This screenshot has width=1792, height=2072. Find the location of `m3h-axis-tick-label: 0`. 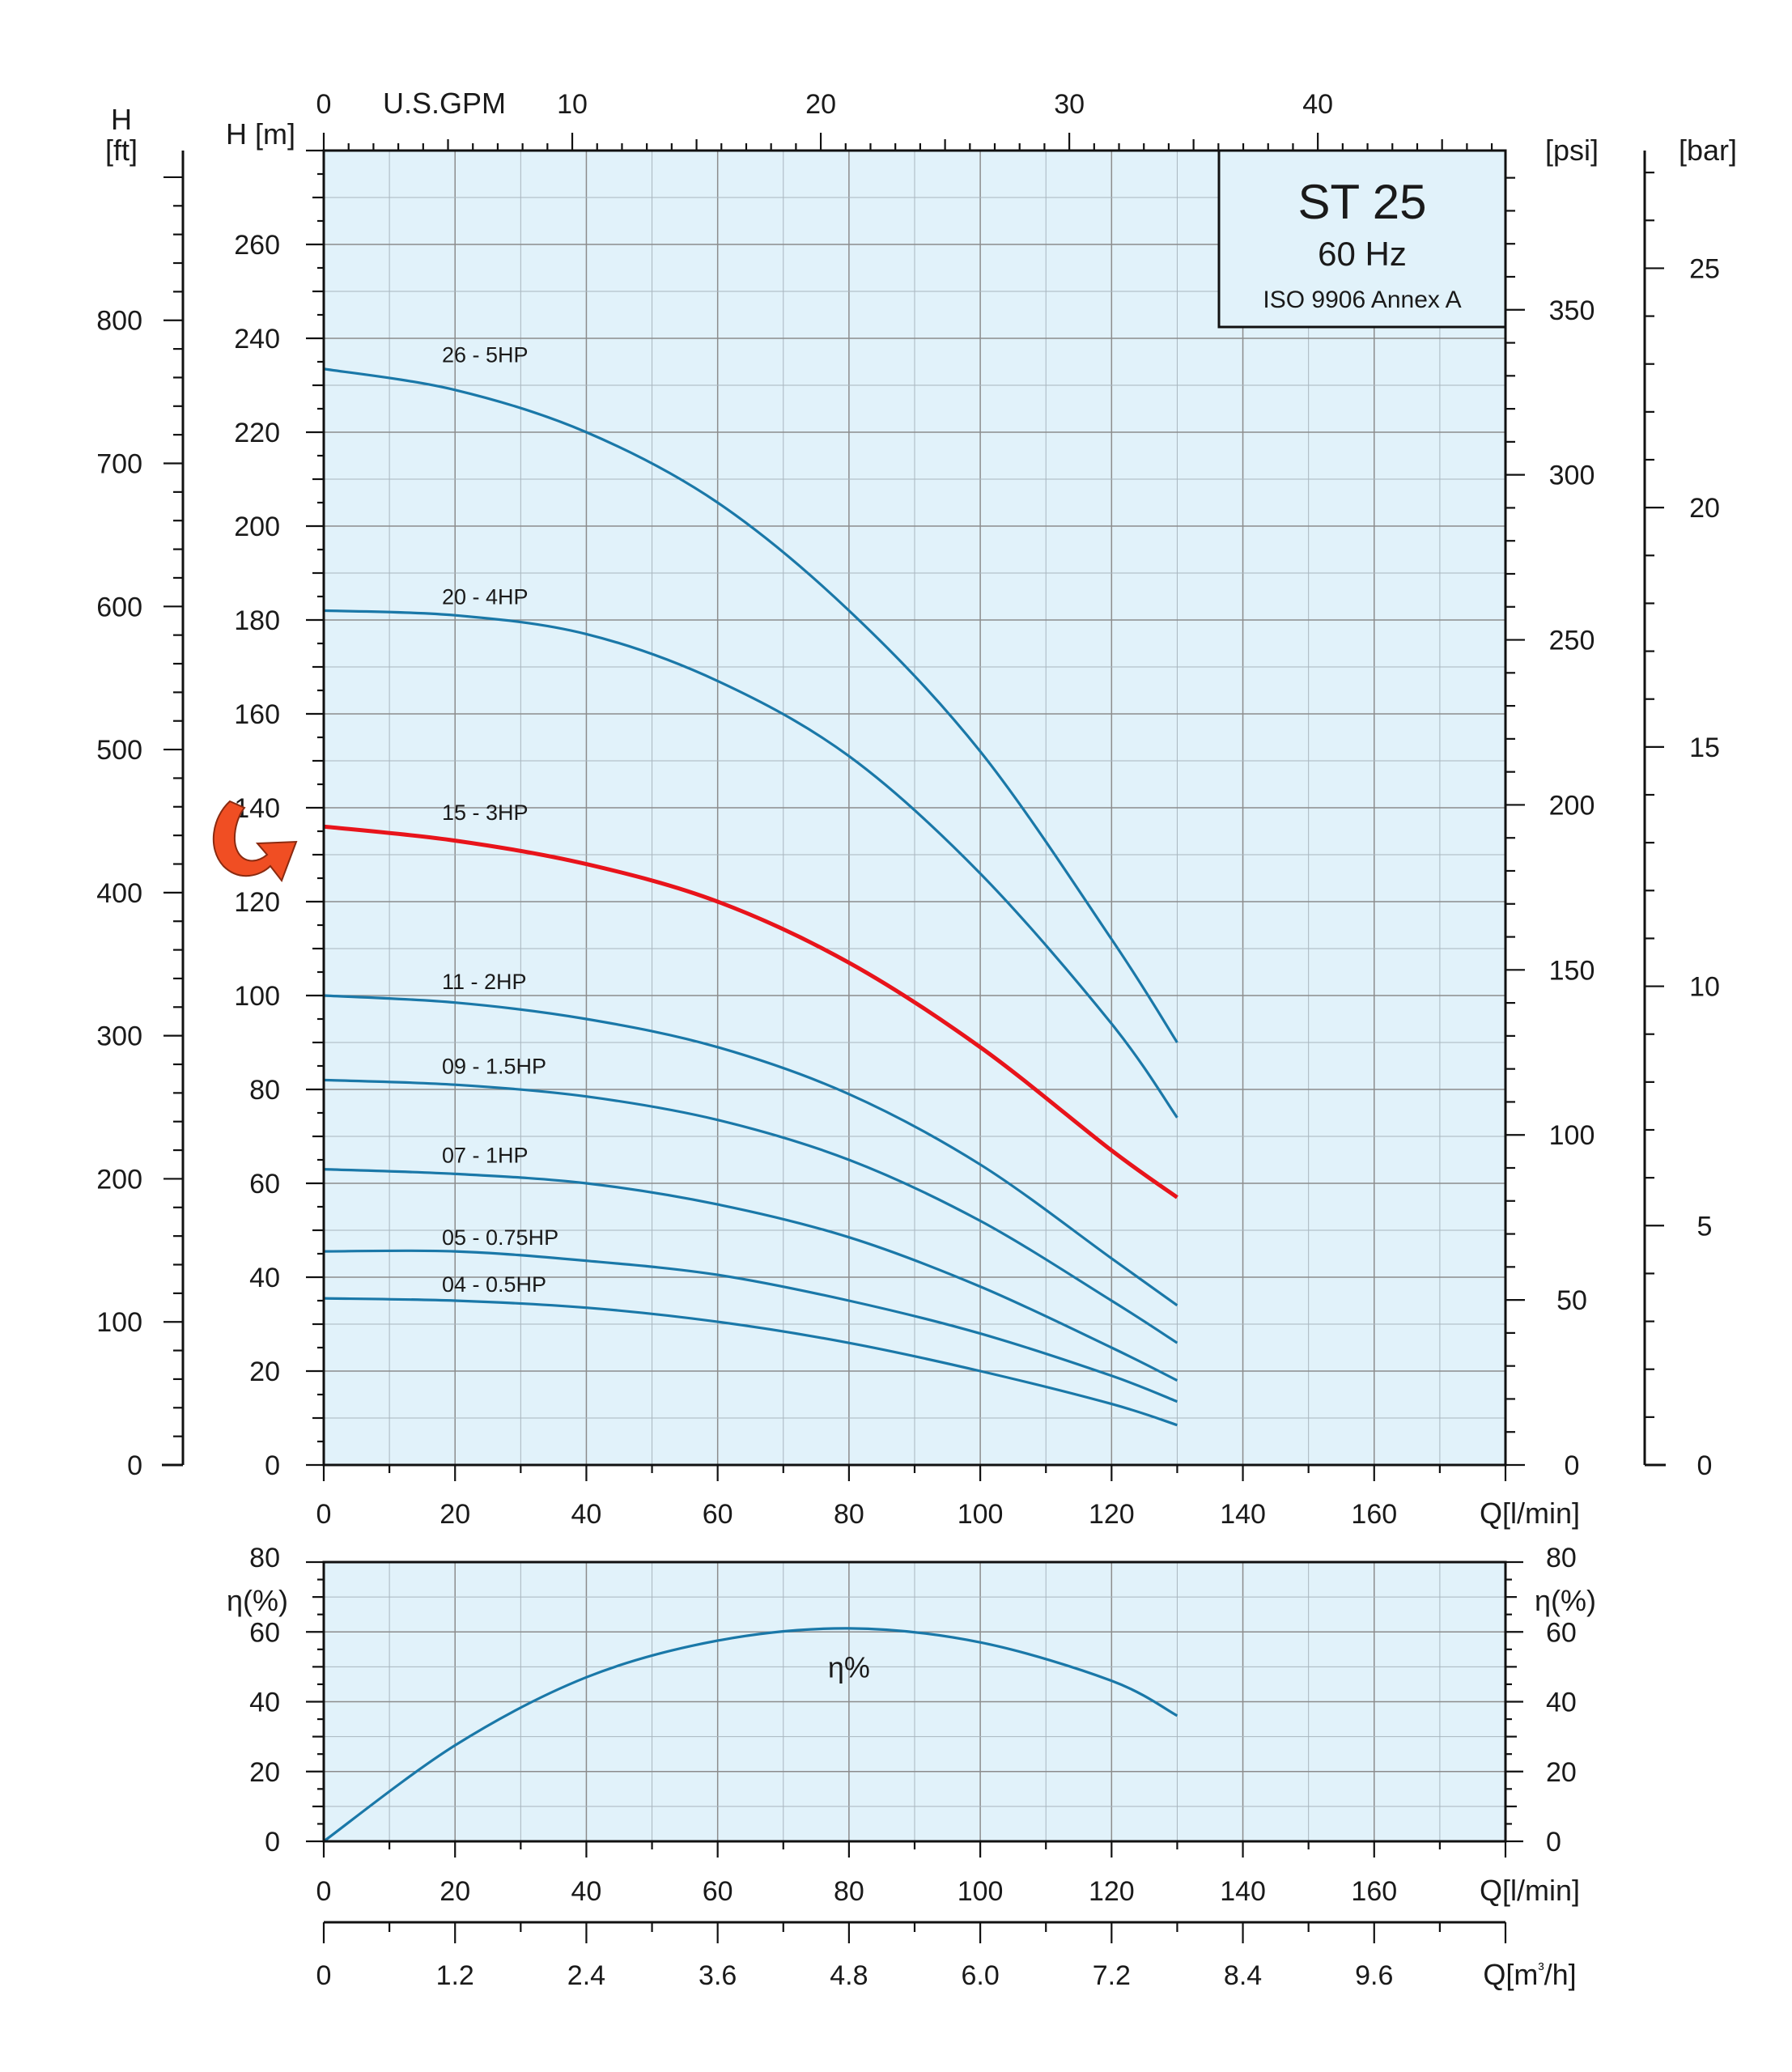

m3h-axis-tick-label: 0 is located at coordinates (324, 1975).